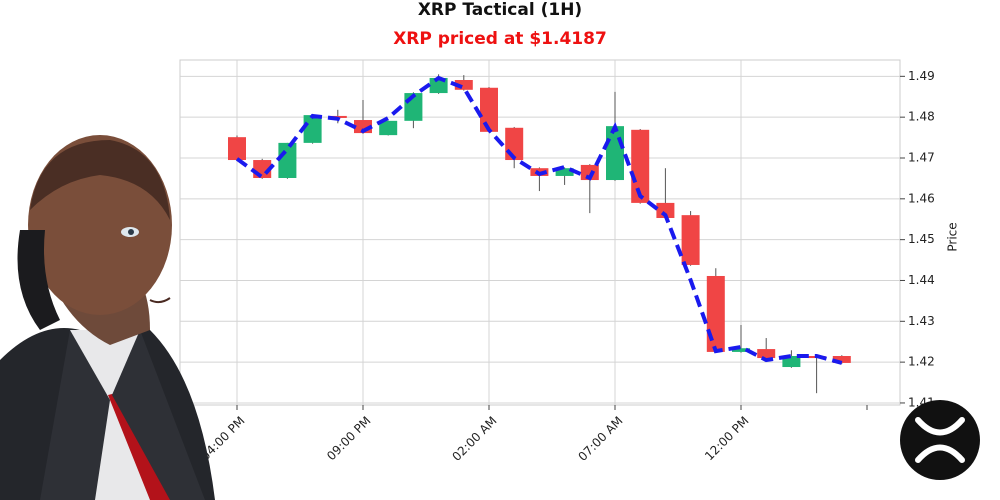 Image resolution: width=1000 pixels, height=500 pixels. I want to click on y-tick-label: 1.48, so click(921, 117).